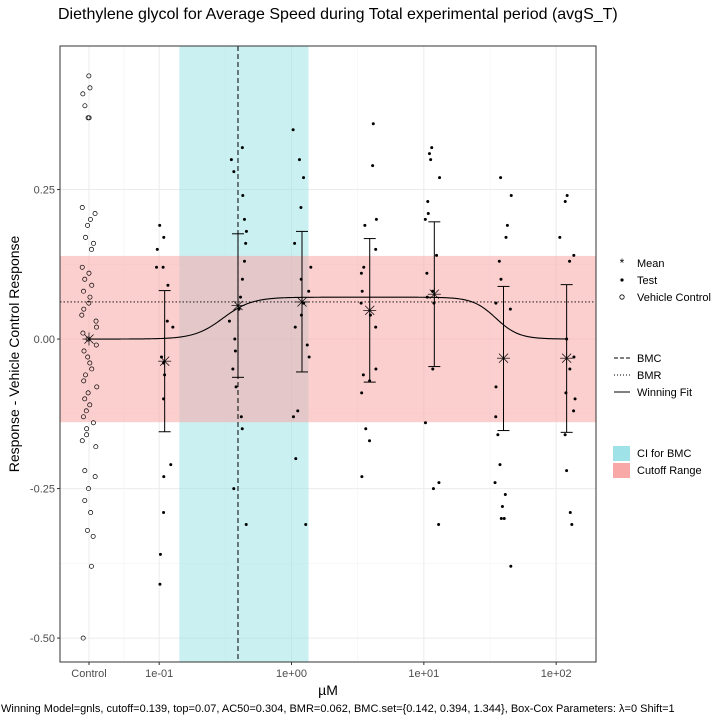  Describe the element at coordinates (44, 191) in the screenshot. I see `y-tick-label: 0.25` at that location.